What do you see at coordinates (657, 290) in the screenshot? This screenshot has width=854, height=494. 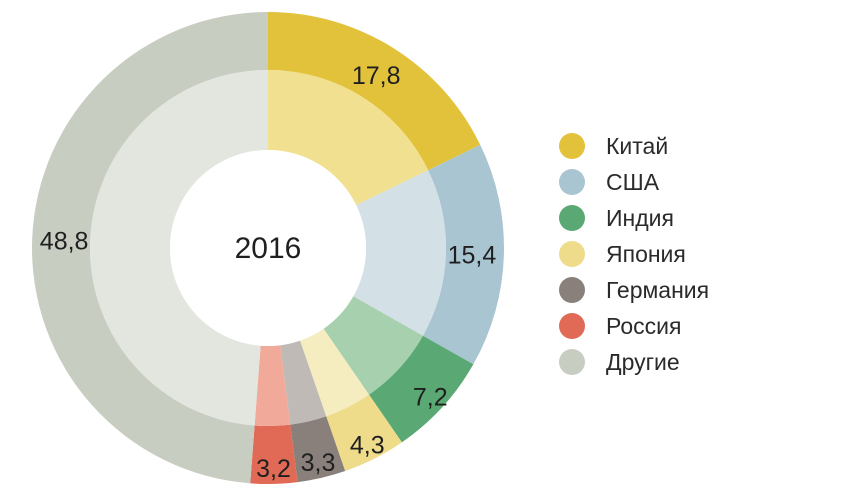 I see `legend-label-4: Германия` at bounding box center [657, 290].